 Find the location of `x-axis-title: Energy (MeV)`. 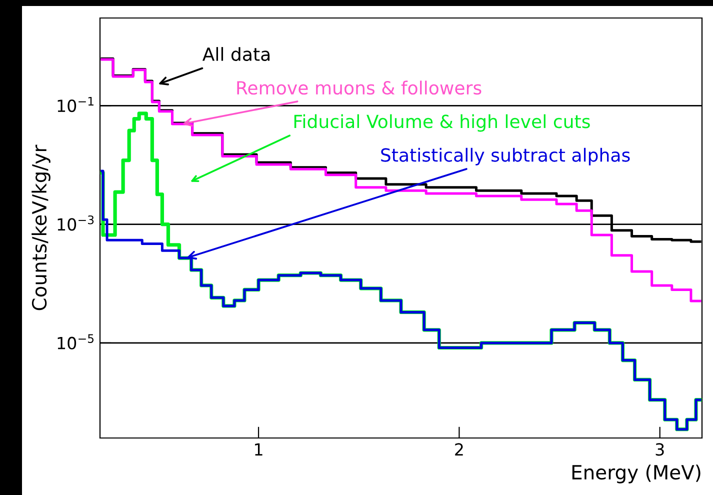

x-axis-title: Energy (MeV) is located at coordinates (636, 474).